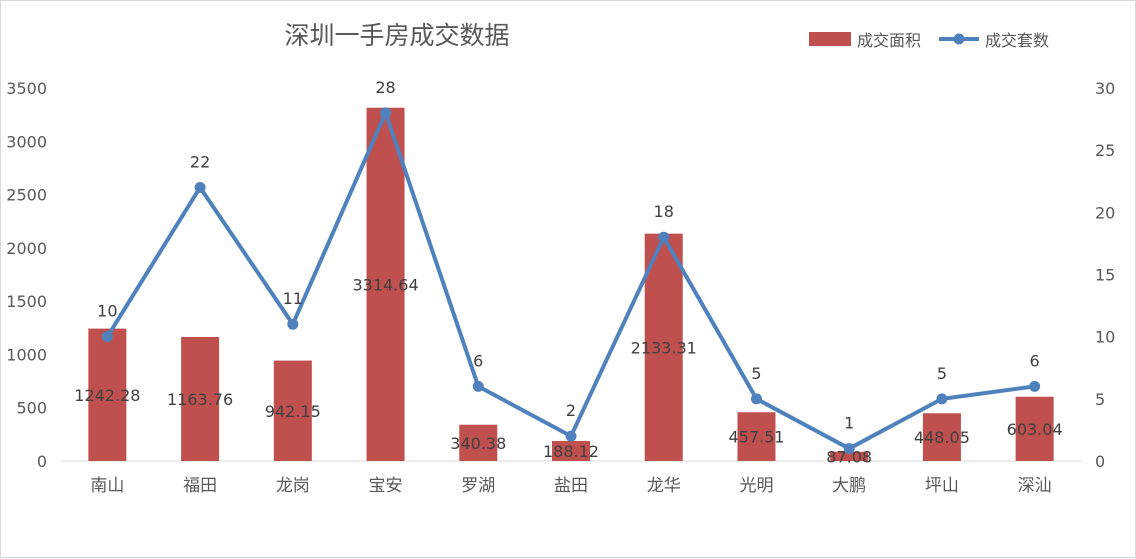 Image resolution: width=1136 pixels, height=559 pixels. I want to click on y-left-tick-label: 0, so click(42, 461).